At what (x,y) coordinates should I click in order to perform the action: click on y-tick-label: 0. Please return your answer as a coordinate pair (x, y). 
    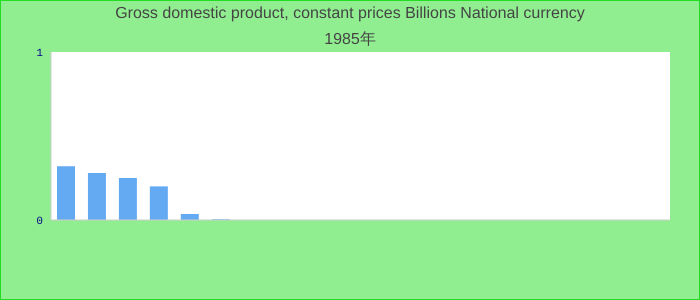
    Looking at the image, I should click on (39, 222).